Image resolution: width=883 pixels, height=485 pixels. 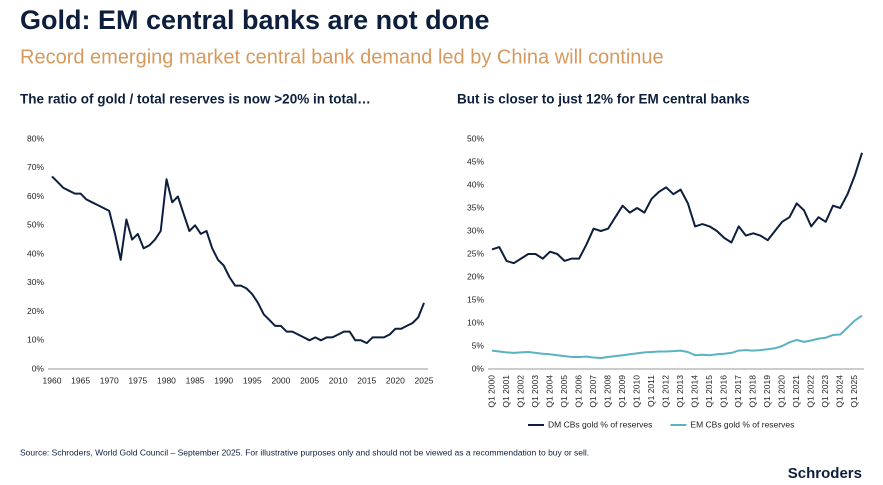 I want to click on x-tick-label: Q1 2002, so click(x=520, y=391).